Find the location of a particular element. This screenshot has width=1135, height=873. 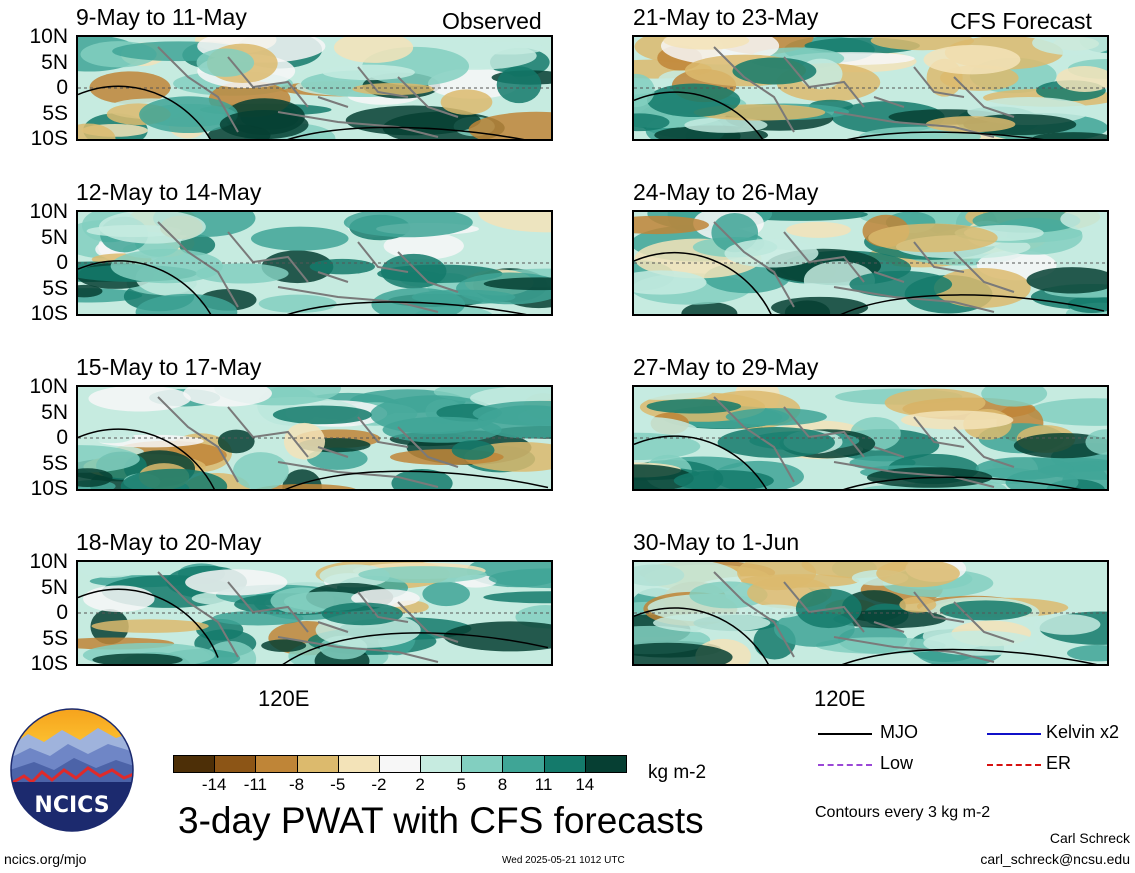

colorbar-tick-label: 11 is located at coordinates (543, 784).